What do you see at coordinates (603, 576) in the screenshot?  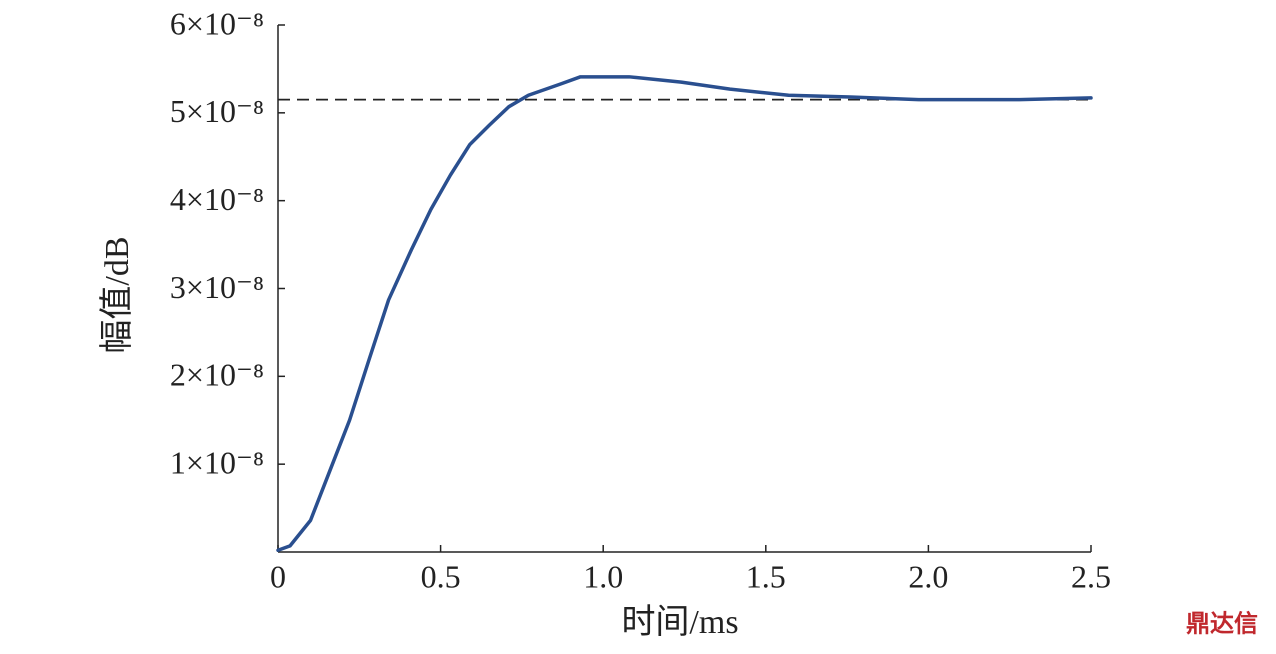 I see `x-tick-label: 1.0` at bounding box center [603, 576].